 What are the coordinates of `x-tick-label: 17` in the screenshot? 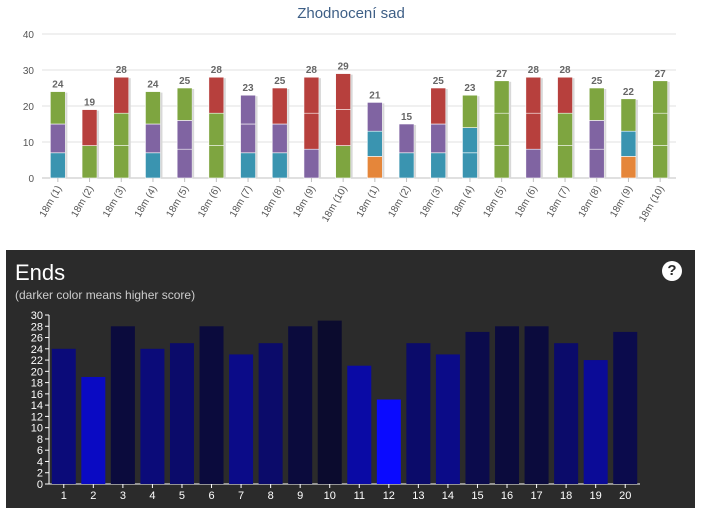 It's located at (536, 496).